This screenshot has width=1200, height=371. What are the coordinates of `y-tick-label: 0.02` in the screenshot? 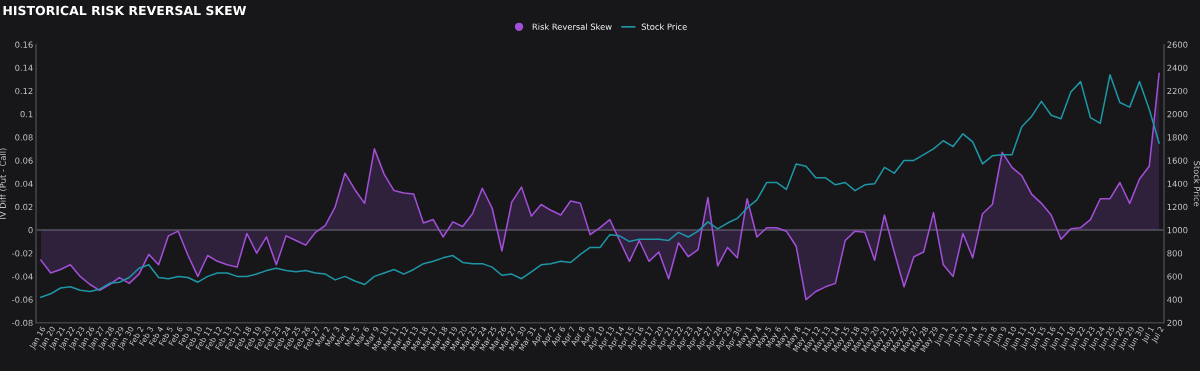 It's located at (24, 207).